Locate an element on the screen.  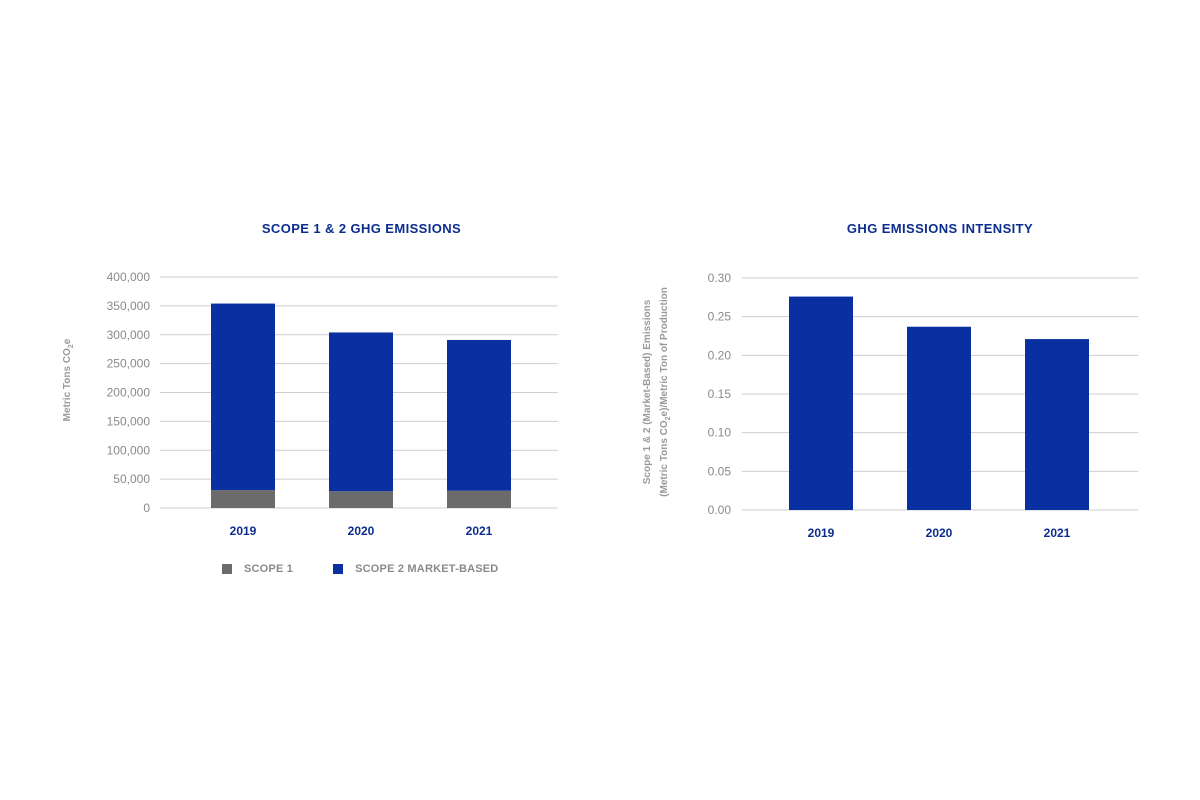
chart2-y-tick-label: 0.15 is located at coordinates (720, 394).